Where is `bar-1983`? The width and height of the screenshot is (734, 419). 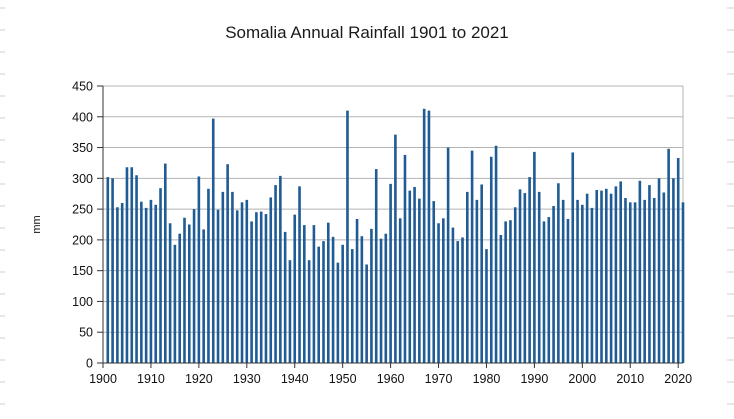
bar-1983 is located at coordinates (501, 298).